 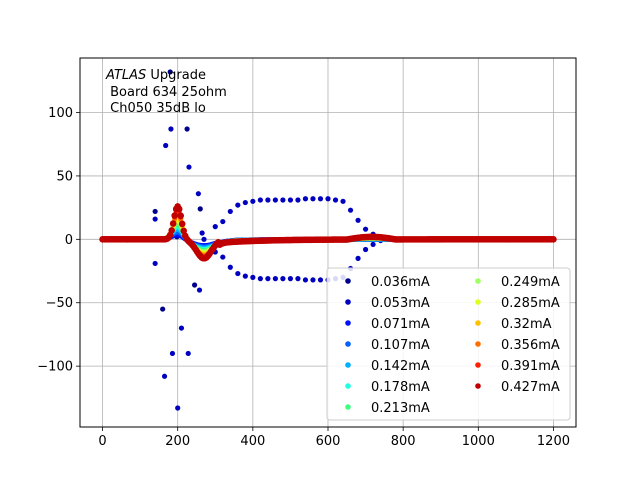 What do you see at coordinates (400, 282) in the screenshot?
I see `legend-label: 0.036mA` at bounding box center [400, 282].